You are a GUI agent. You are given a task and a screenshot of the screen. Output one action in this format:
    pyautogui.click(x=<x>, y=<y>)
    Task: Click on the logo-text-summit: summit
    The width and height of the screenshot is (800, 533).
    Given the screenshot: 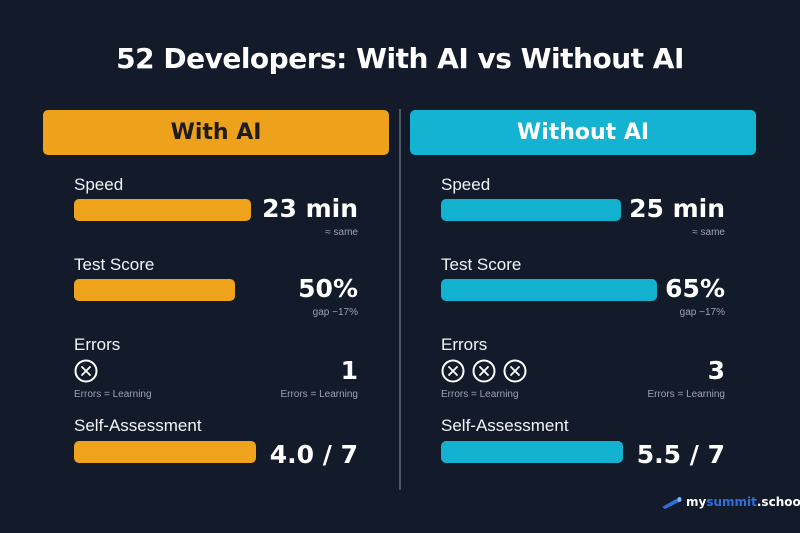 What is the action you would take?
    pyautogui.click(x=731, y=502)
    